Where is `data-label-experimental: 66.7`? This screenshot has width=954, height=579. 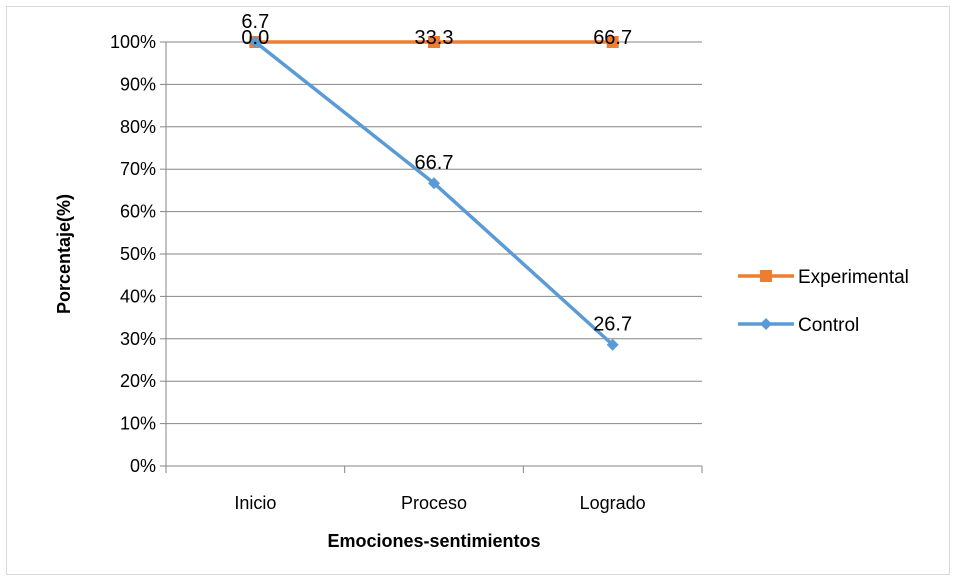
data-label-experimental: 66.7 is located at coordinates (612, 38).